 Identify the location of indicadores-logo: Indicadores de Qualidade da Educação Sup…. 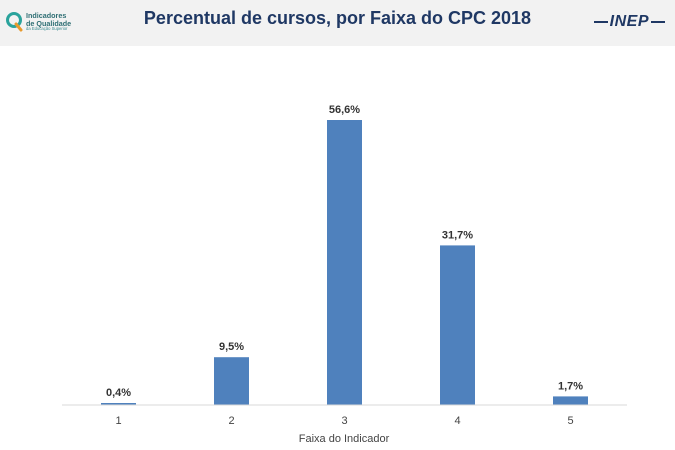
(39, 22).